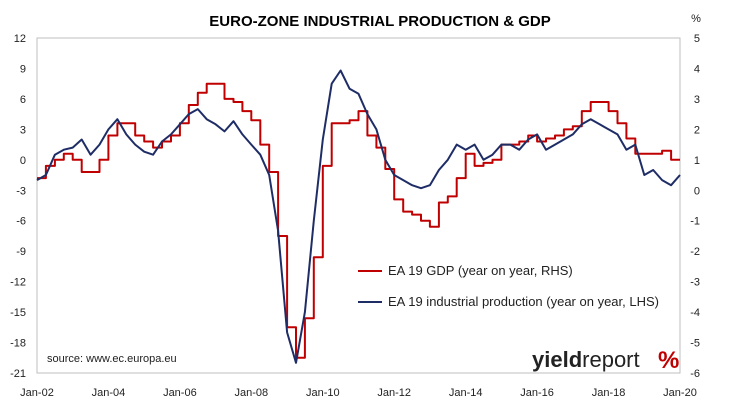 The image size is (730, 405). I want to click on svg-text: yieldreport, so click(586, 359).